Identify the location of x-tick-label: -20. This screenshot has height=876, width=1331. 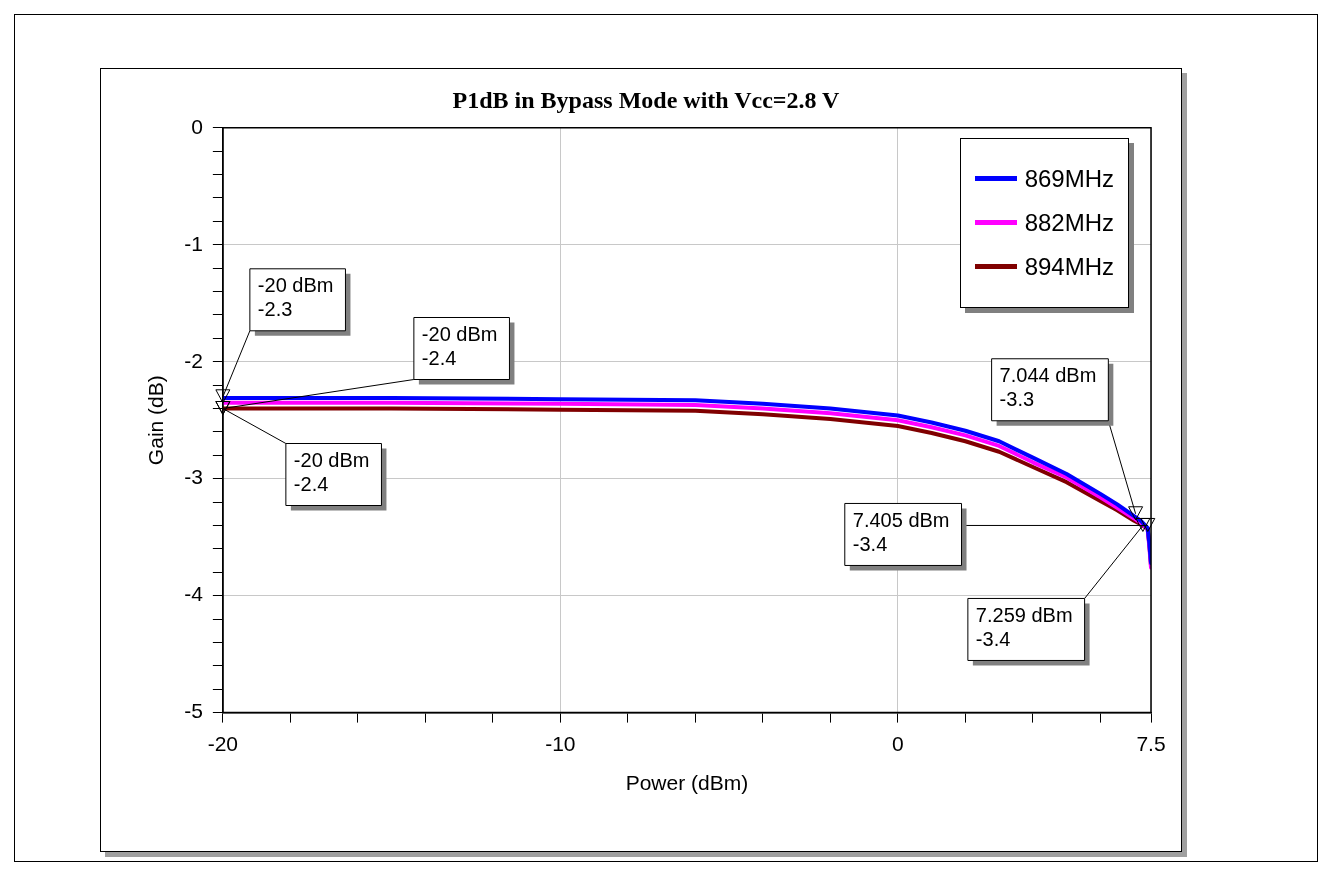
(223, 743).